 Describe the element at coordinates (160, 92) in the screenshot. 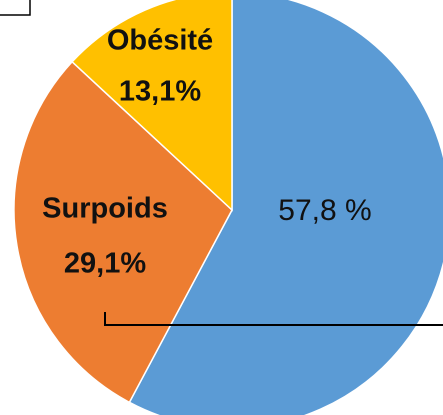

I see `slice-value-label: 13,1%` at that location.